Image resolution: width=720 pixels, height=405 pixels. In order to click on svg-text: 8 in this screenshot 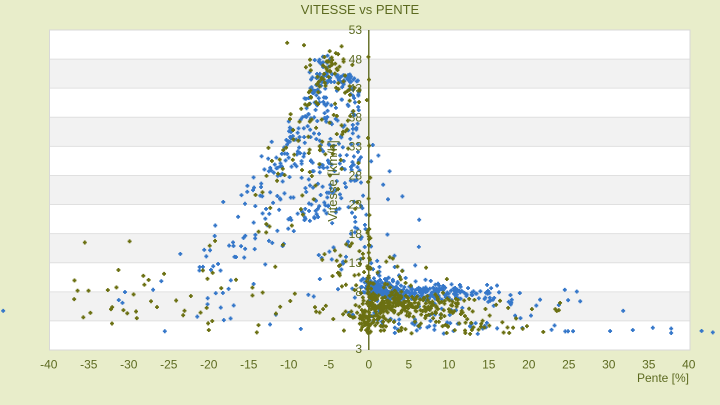, I will do `click(358, 292)`.